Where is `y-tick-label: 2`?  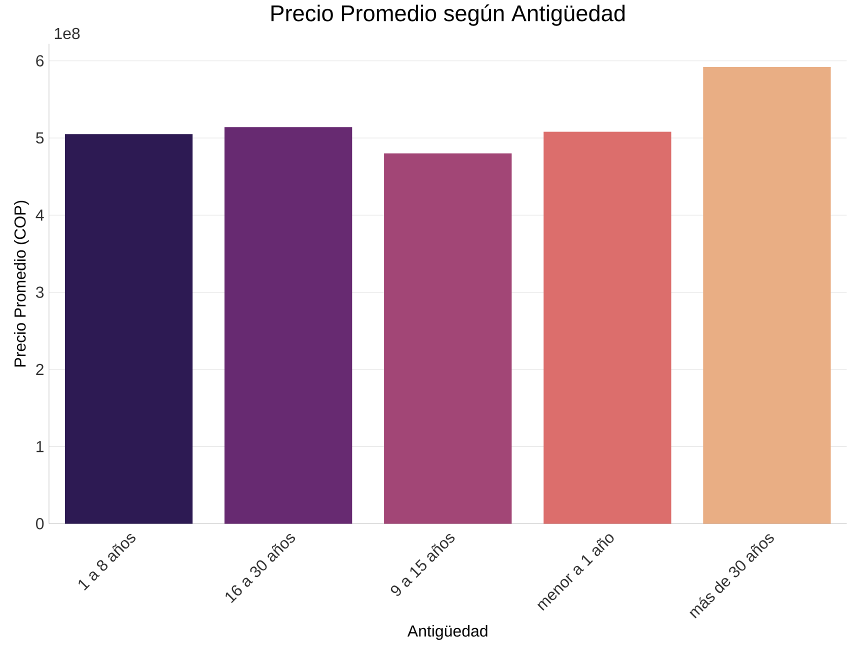 y-tick-label: 2 is located at coordinates (40, 370).